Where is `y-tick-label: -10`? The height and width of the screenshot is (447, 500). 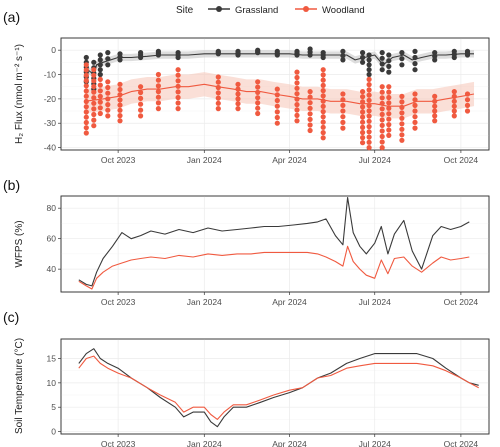 y-tick-label: -10 is located at coordinates (50, 75).